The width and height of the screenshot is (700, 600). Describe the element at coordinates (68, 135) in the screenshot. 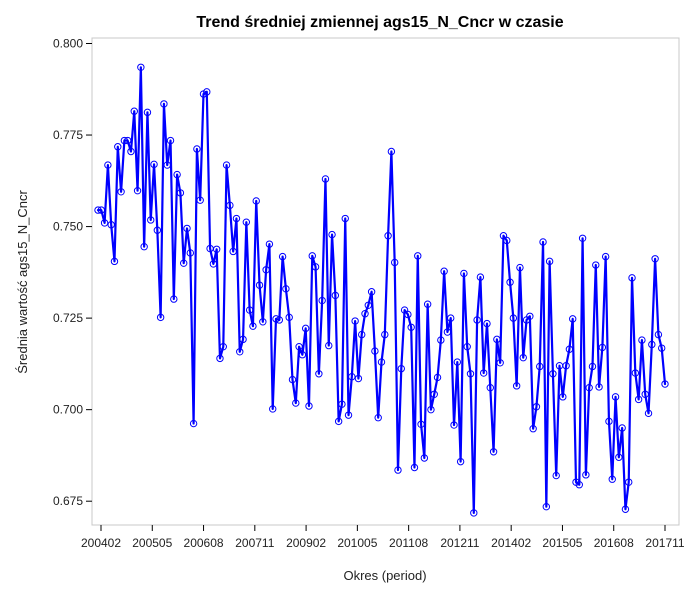

I see `y-tick-label: 0.775` at that location.